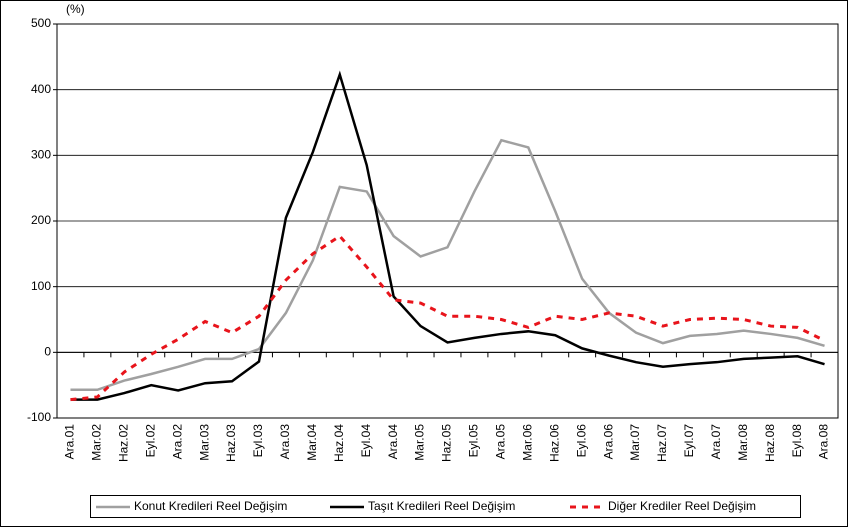  Describe the element at coordinates (339, 443) in the screenshot. I see `x-tick-label: Haz.04` at that location.